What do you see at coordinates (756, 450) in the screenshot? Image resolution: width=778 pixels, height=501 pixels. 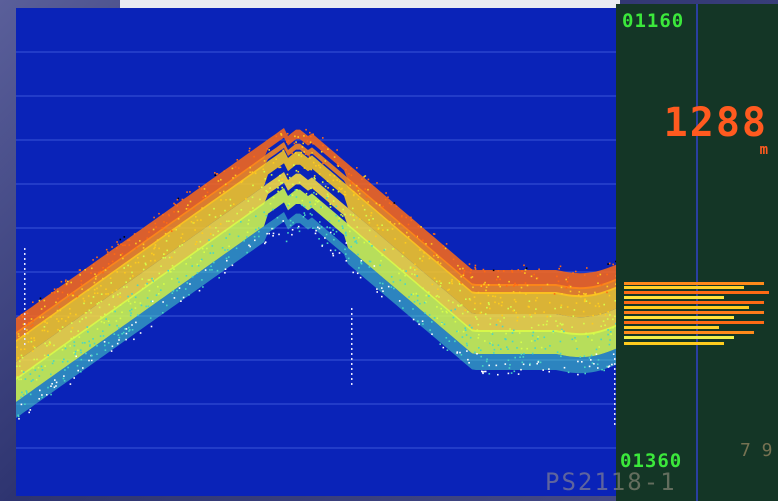 I see `side-note: 7 9` at bounding box center [756, 450].